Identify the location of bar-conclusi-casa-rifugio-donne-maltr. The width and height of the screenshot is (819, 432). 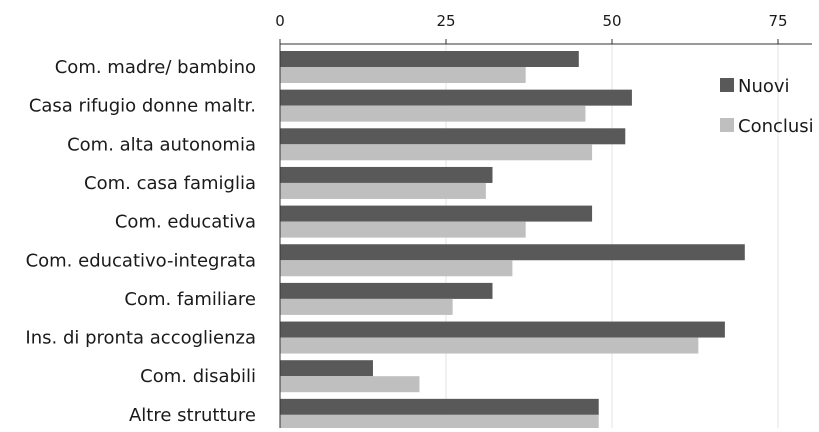
(433, 113).